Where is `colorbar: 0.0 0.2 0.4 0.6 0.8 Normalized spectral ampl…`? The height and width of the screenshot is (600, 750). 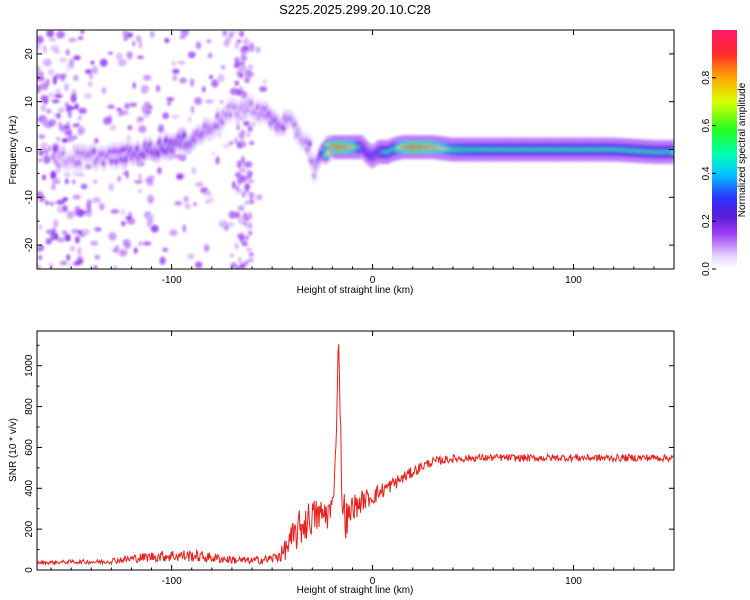 colorbar: 0.0 0.2 0.4 0.6 0.8 Normalized spectral ampl… is located at coordinates (724, 153).